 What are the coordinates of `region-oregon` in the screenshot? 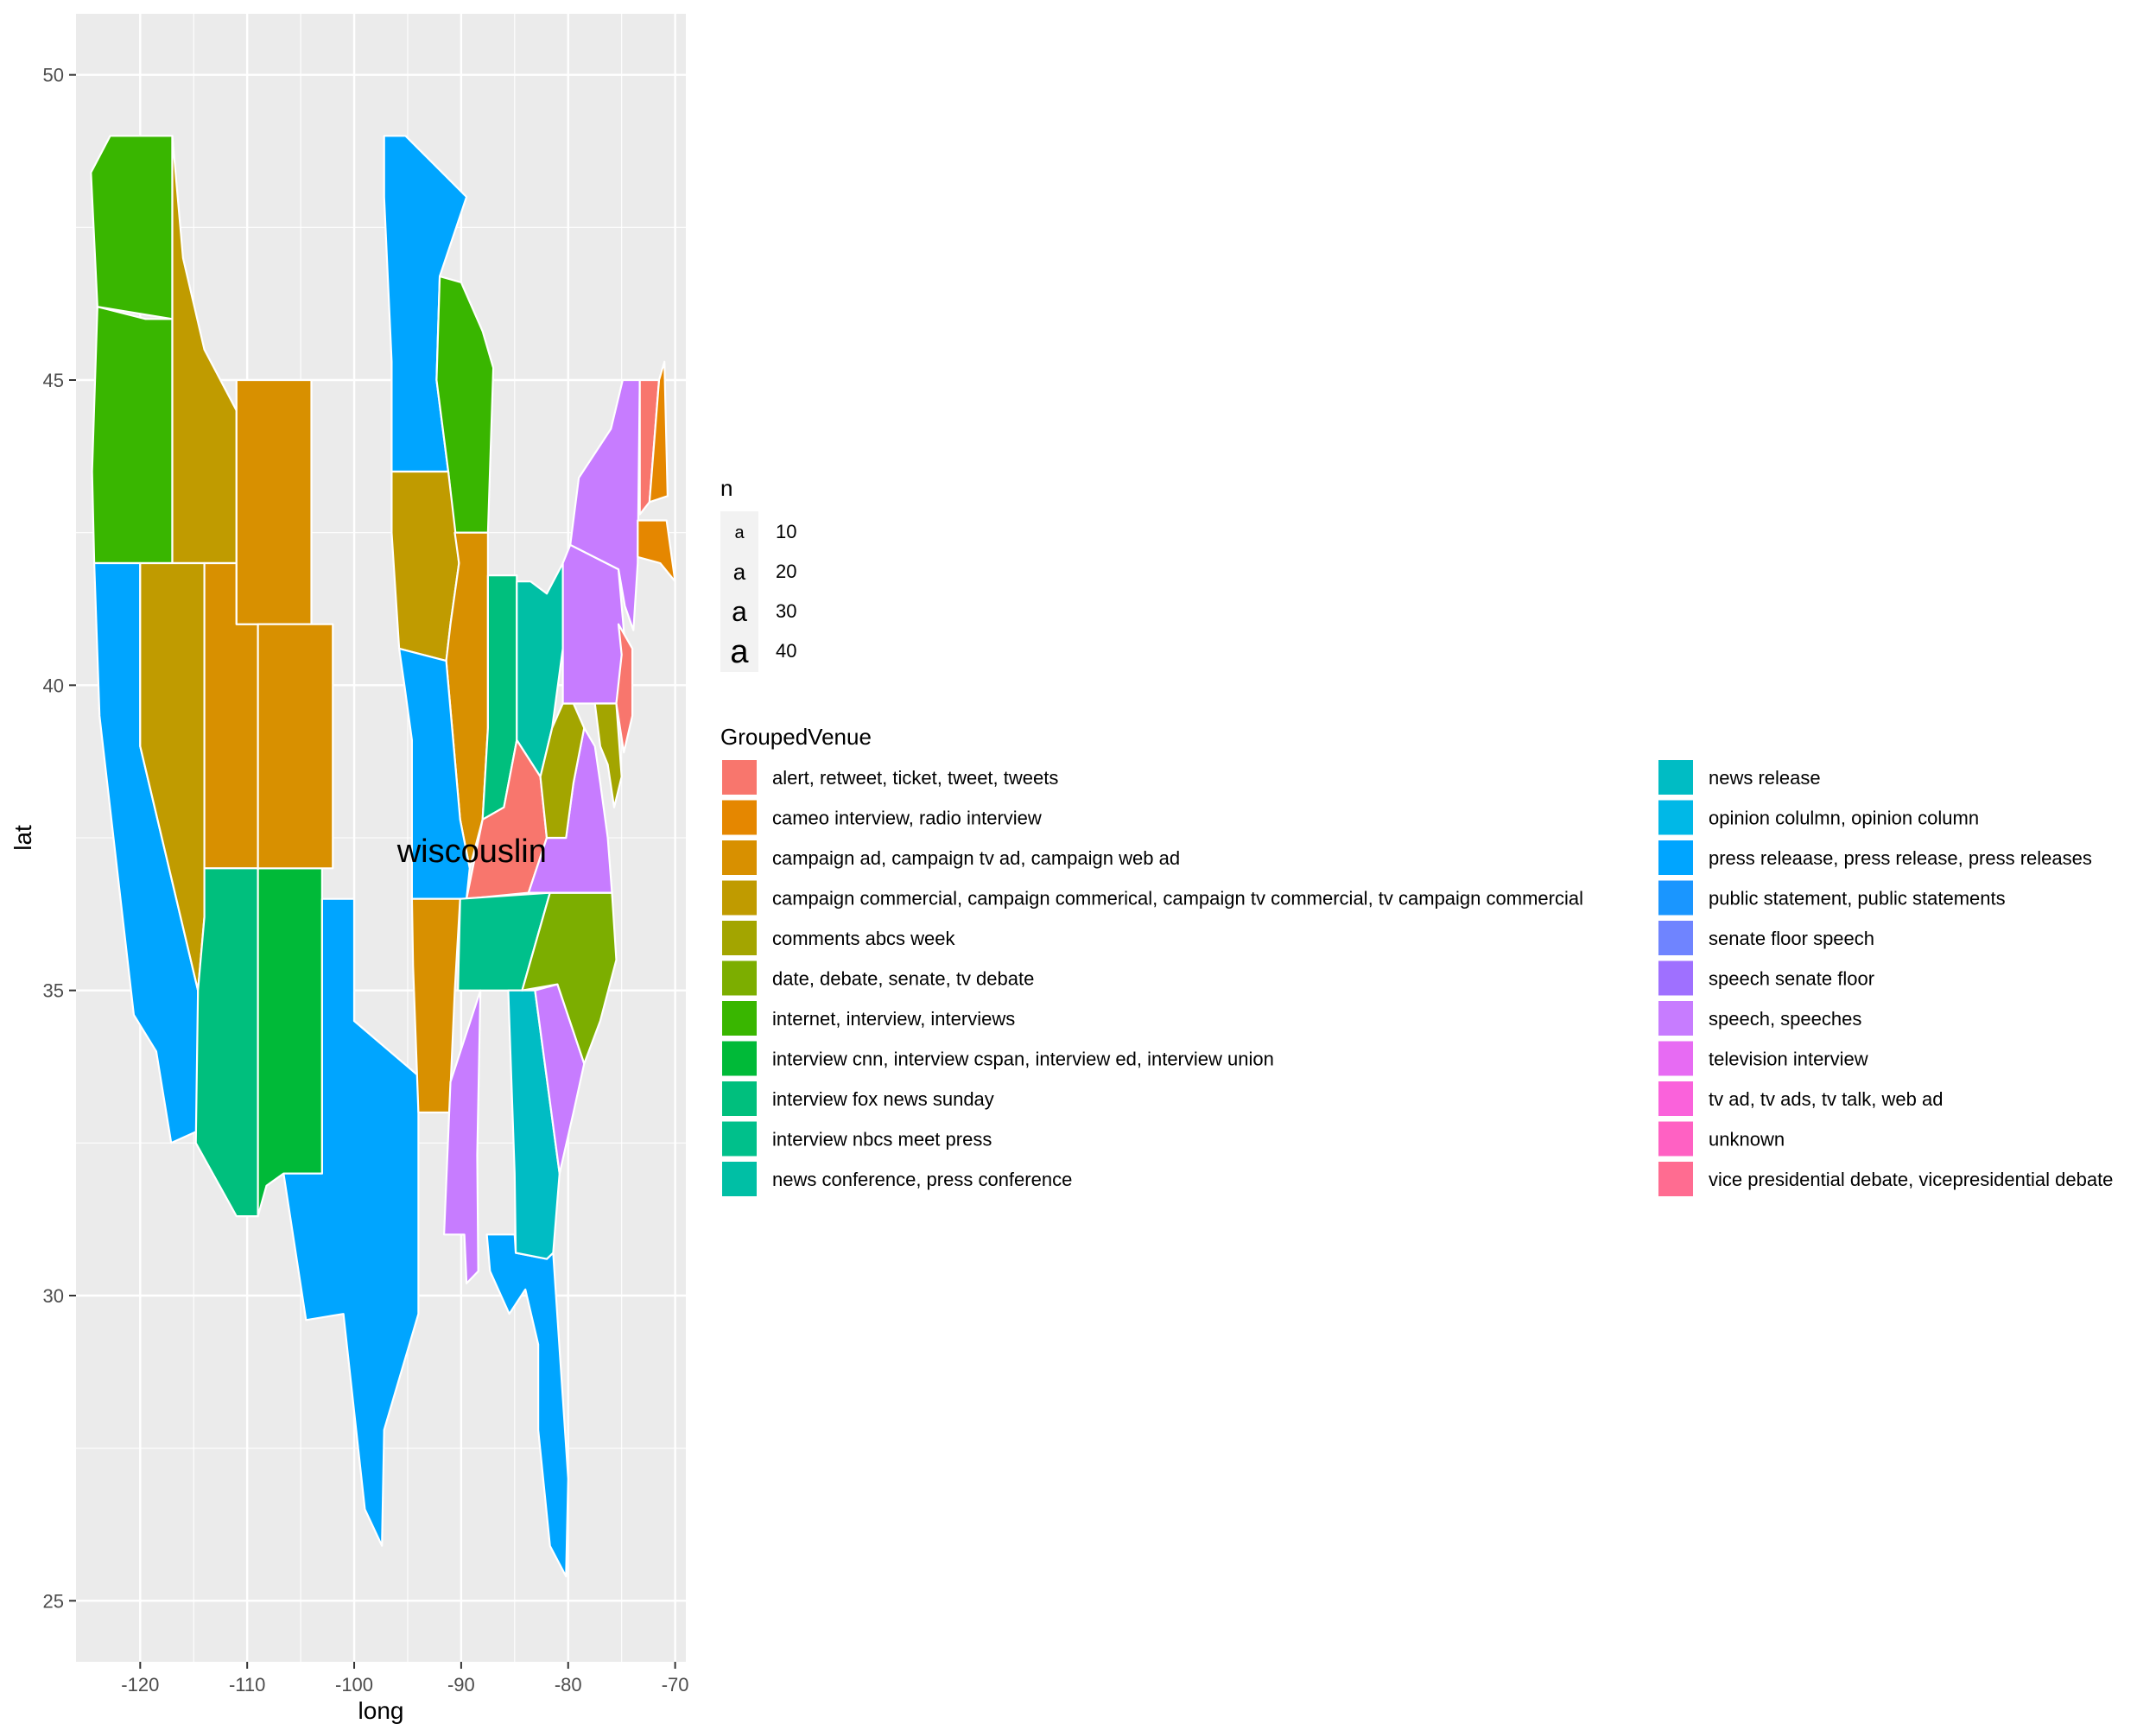 It's located at (132, 435).